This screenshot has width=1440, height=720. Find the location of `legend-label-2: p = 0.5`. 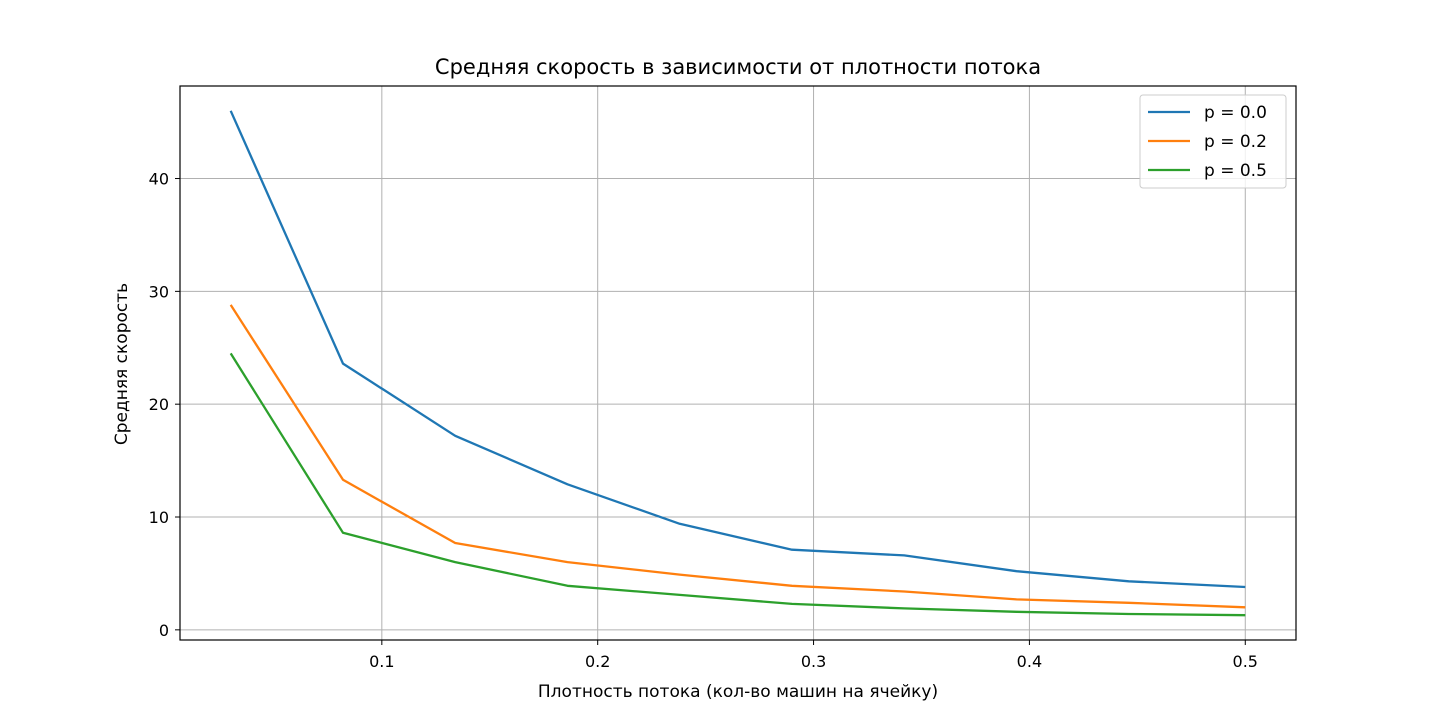

legend-label-2: p = 0.5 is located at coordinates (1235, 171).